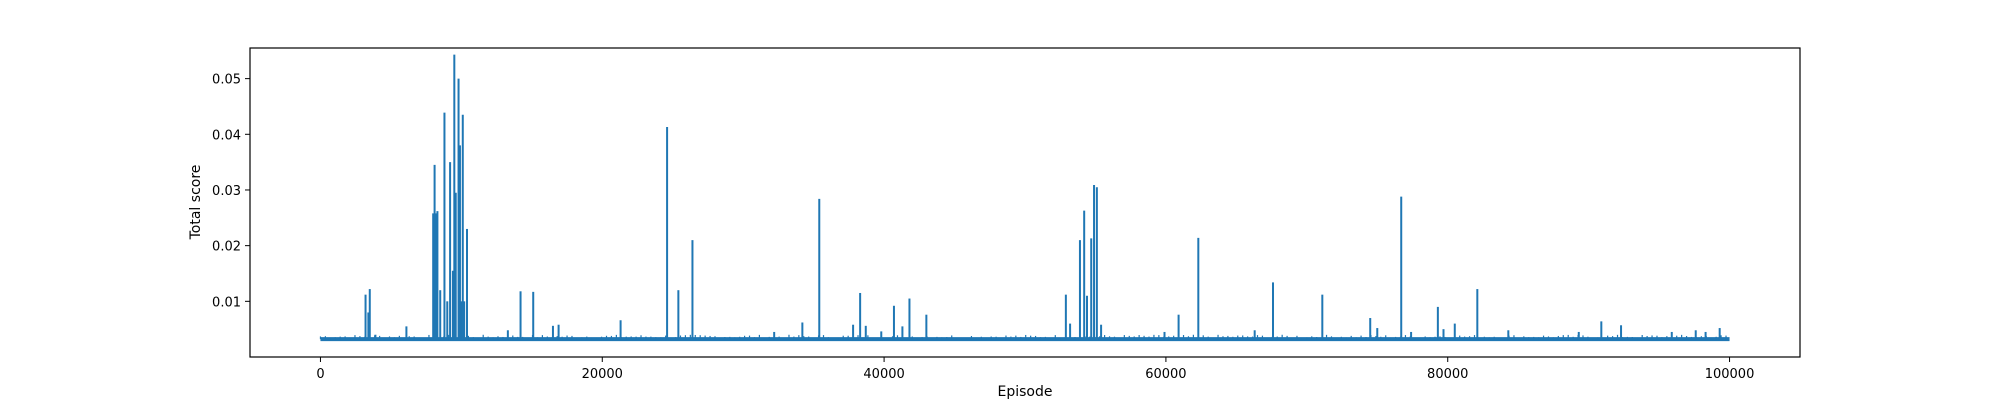 This screenshot has height=400, width=2000. Describe the element at coordinates (226, 247) in the screenshot. I see `y-tick-label: 0.02` at that location.